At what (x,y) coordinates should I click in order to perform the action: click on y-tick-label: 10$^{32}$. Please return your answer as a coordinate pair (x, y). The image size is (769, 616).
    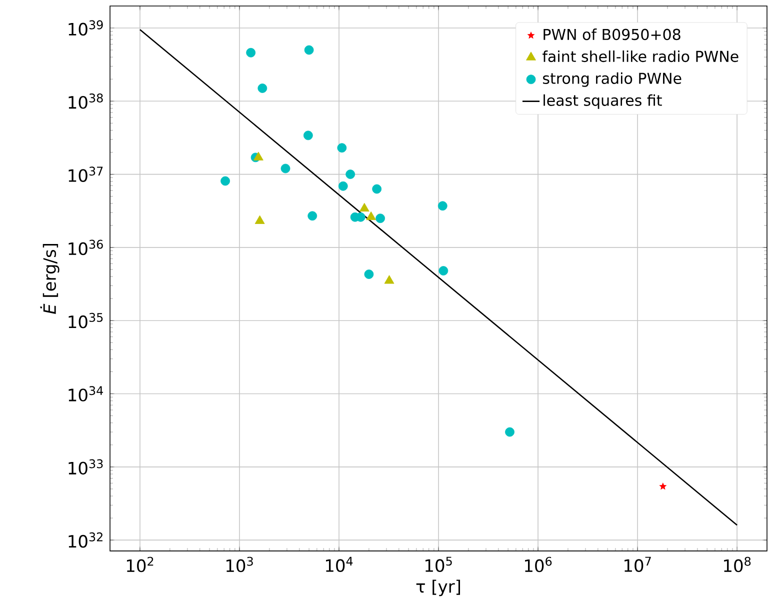
    Looking at the image, I should click on (85, 540).